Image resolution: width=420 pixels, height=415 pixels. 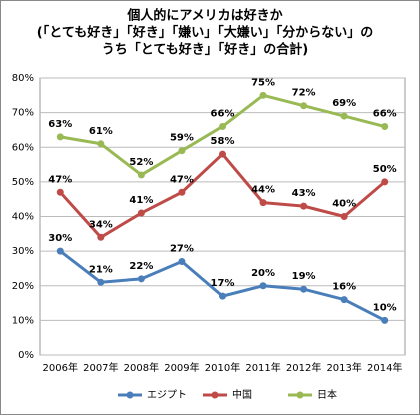 I want to click on value-label: 17%, so click(x=223, y=283).